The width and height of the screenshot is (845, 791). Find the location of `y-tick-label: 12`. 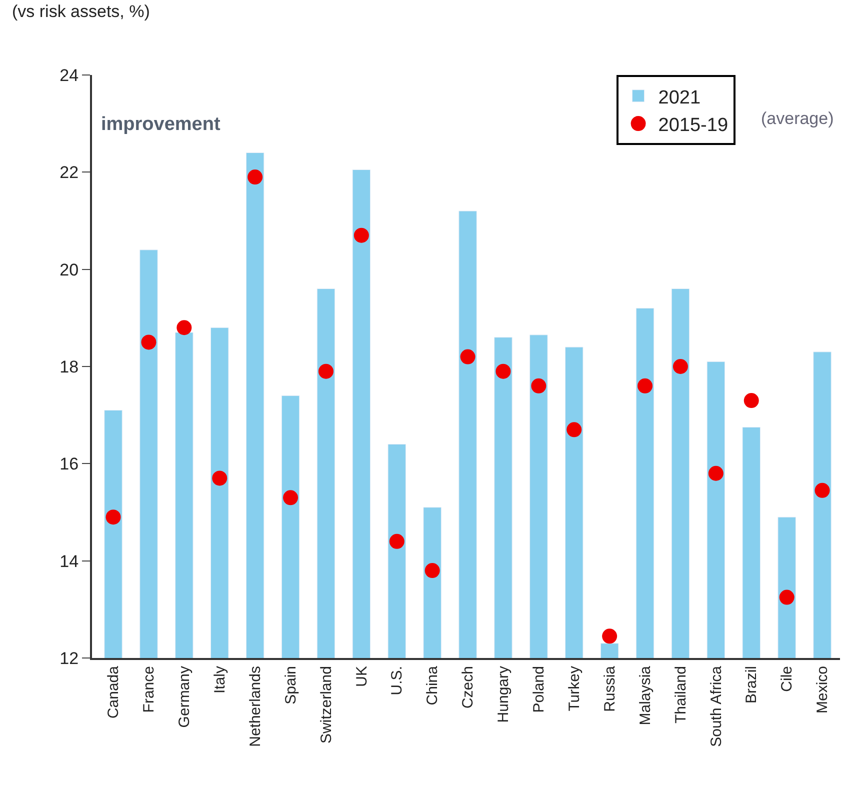

y-tick-label: 12 is located at coordinates (69, 658).